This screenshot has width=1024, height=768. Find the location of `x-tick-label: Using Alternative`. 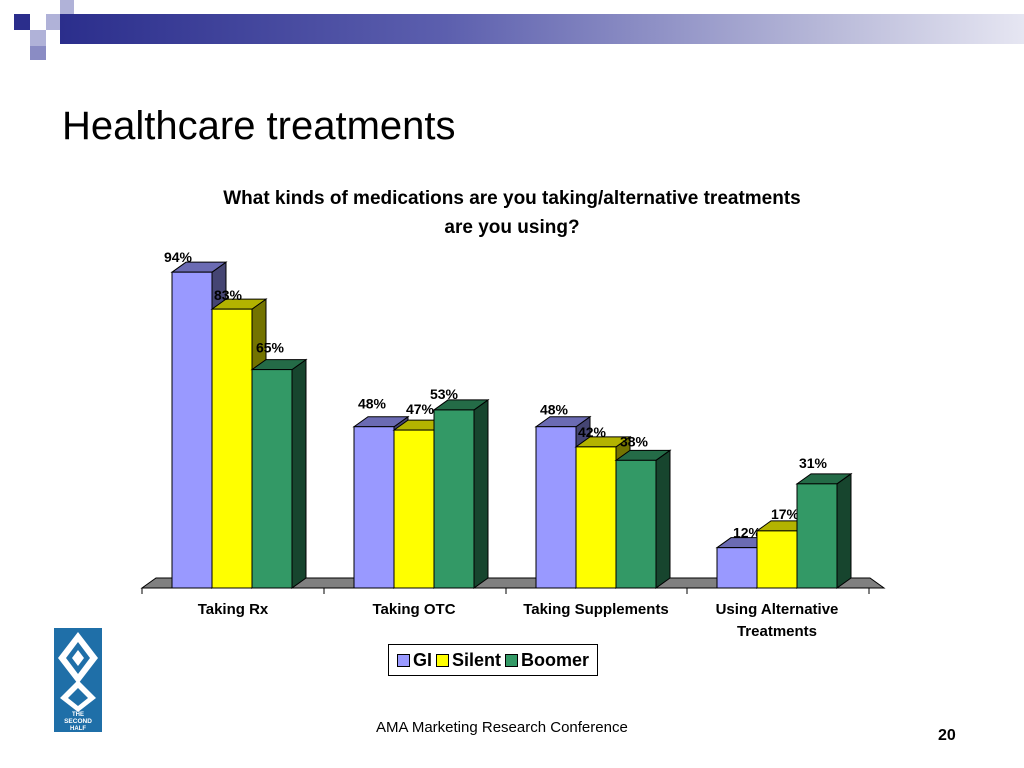

x-tick-label: Using Alternative is located at coordinates (777, 609).